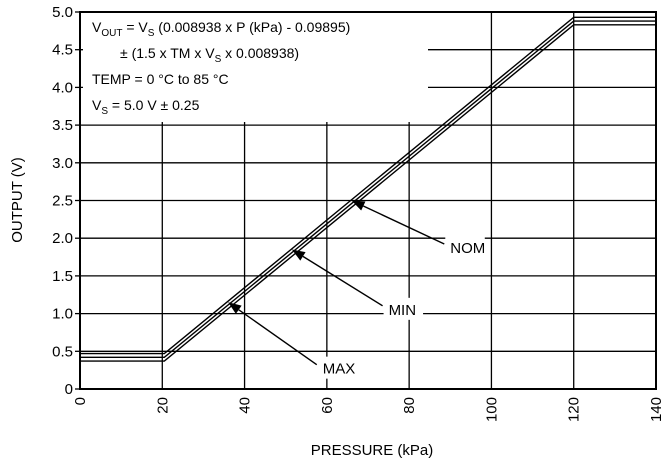 The image size is (665, 466). What do you see at coordinates (467, 248) in the screenshot?
I see `annotation-label-nom: NOM` at bounding box center [467, 248].